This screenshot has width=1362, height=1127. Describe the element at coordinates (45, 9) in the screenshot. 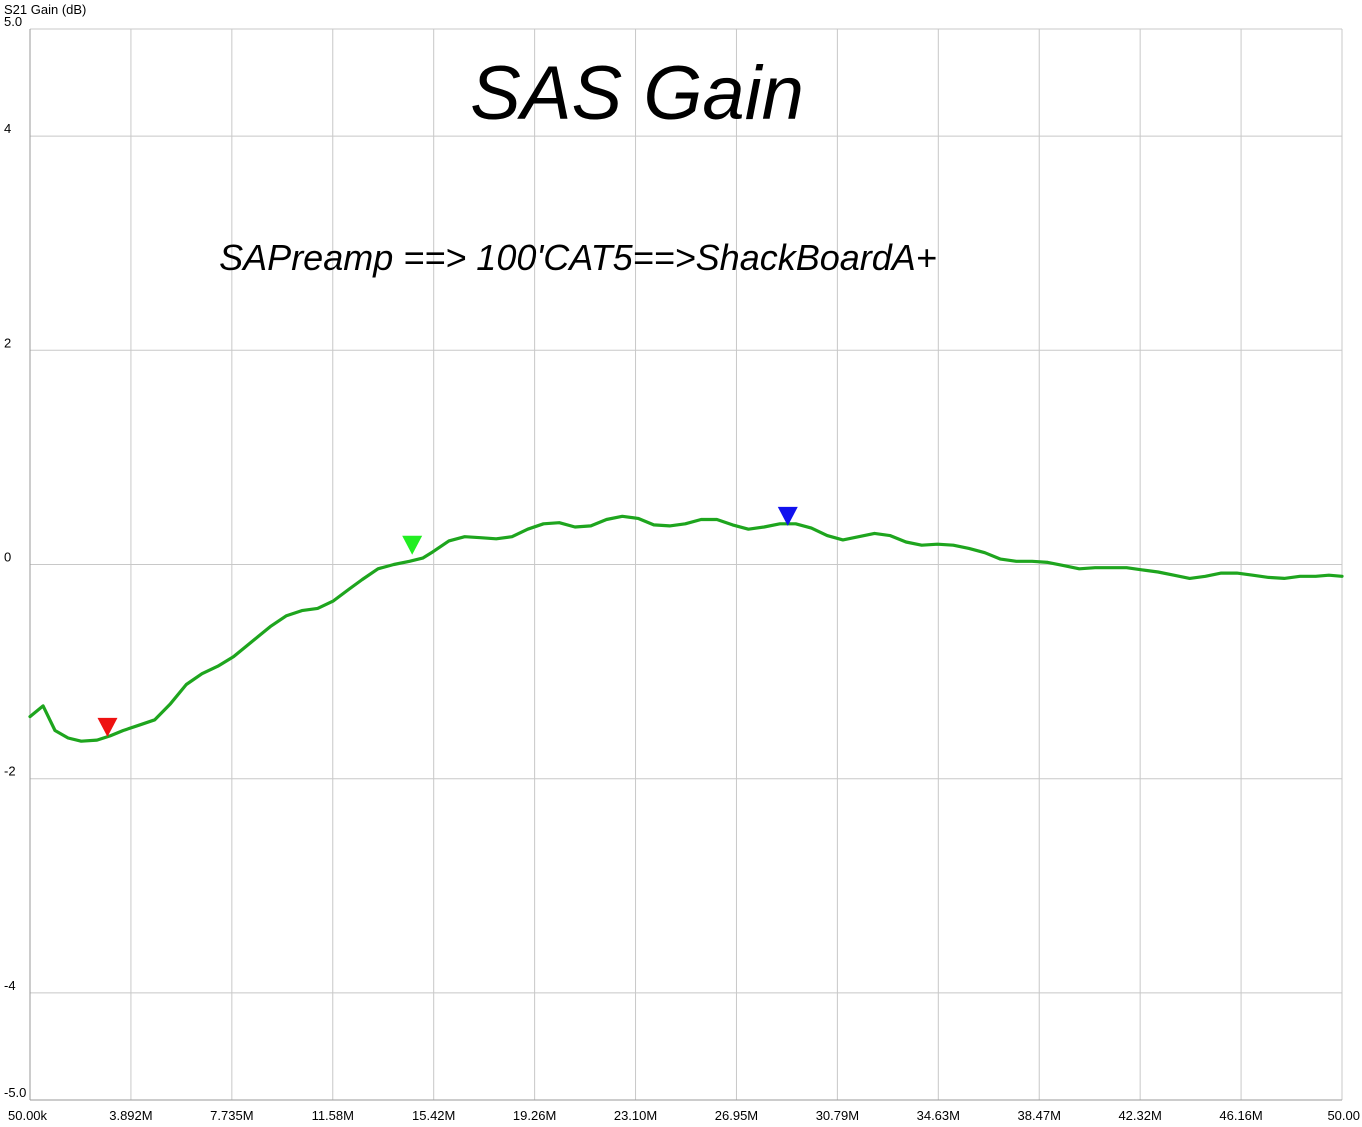

I see `y-axis-label: S21 Gain (dB)` at that location.